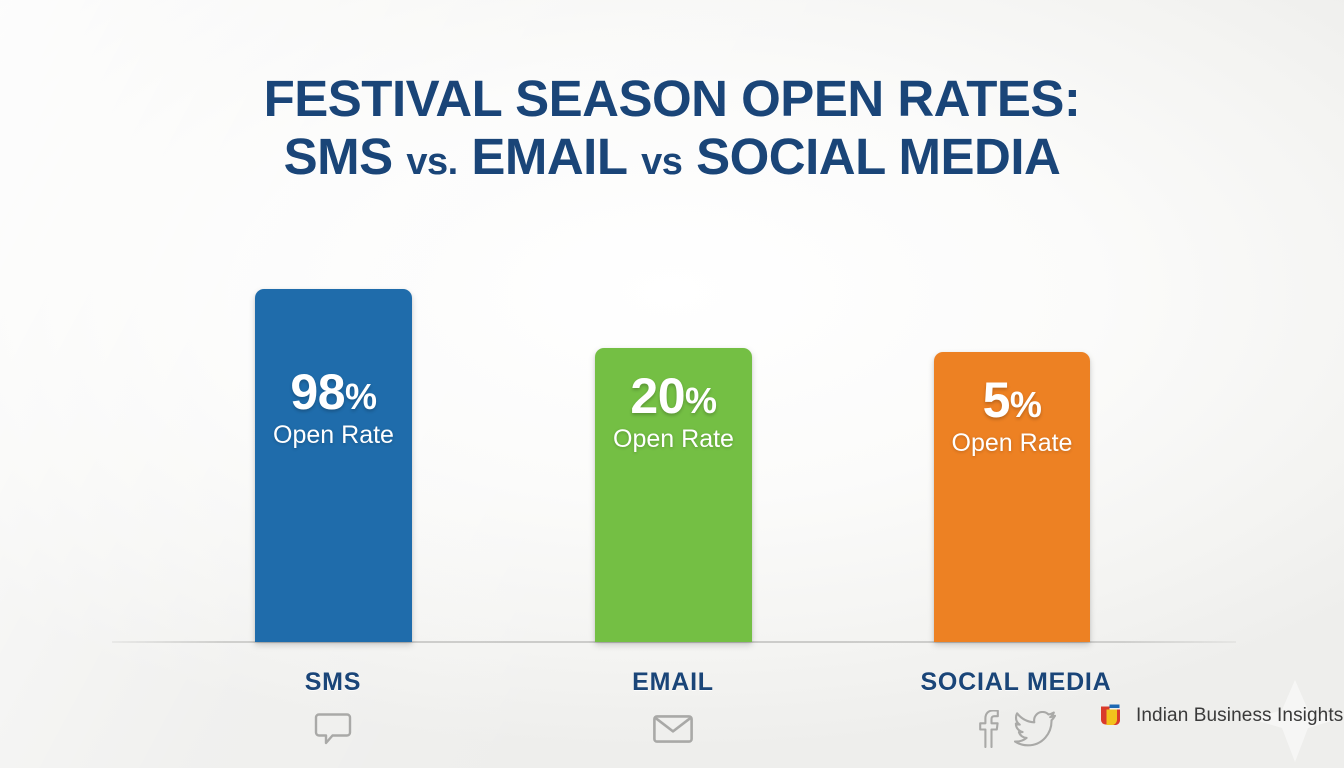  I want to click on title-social-media: SOCIAL MEDIA, so click(878, 157).